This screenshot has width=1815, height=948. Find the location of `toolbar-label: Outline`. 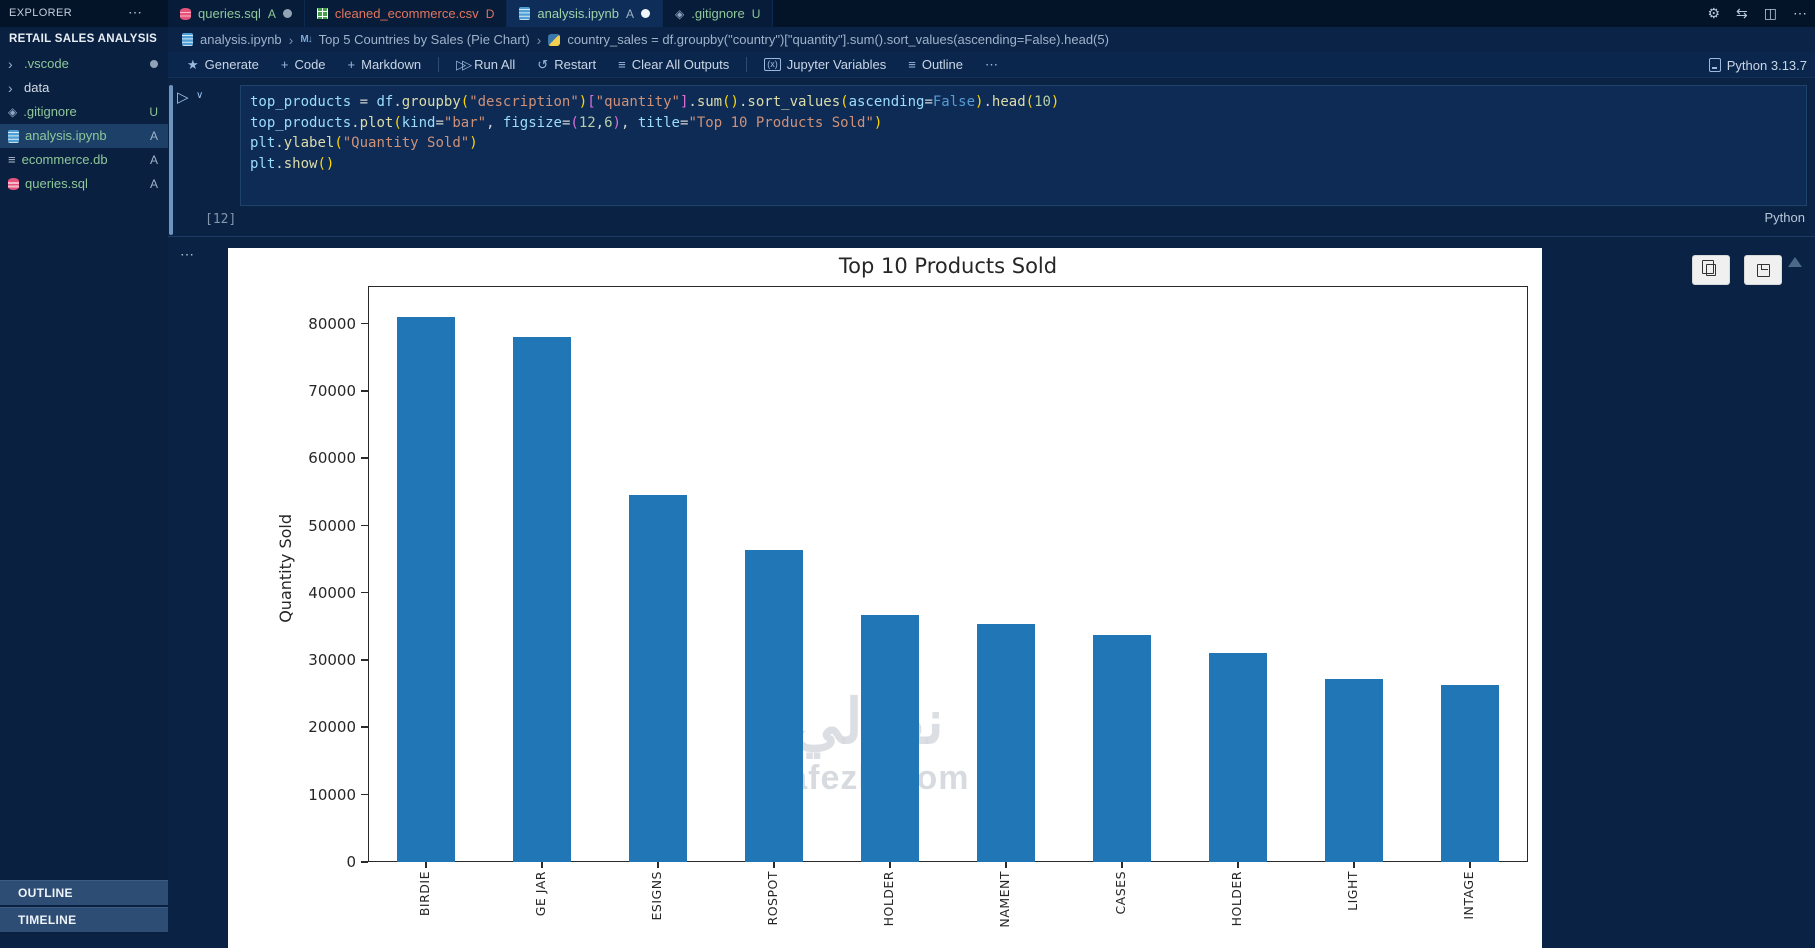

toolbar-label: Outline is located at coordinates (942, 64).